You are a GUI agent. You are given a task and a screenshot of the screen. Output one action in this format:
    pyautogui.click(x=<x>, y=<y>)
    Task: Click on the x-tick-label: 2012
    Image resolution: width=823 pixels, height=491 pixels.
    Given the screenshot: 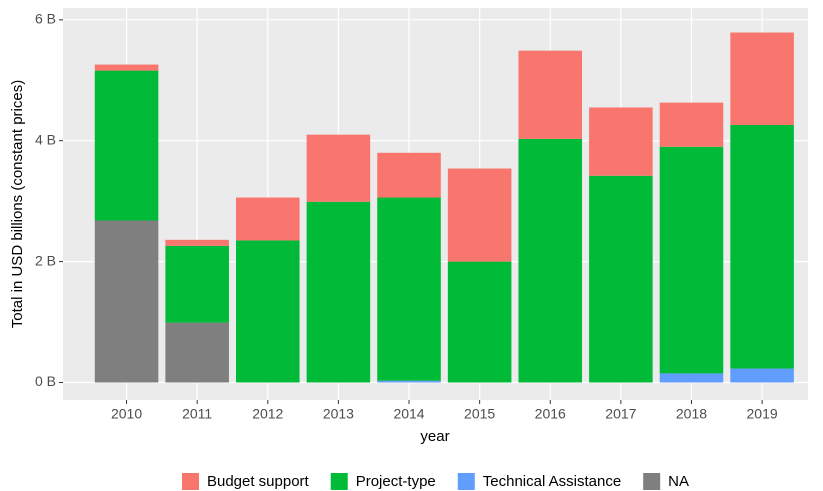 What is the action you would take?
    pyautogui.click(x=267, y=414)
    